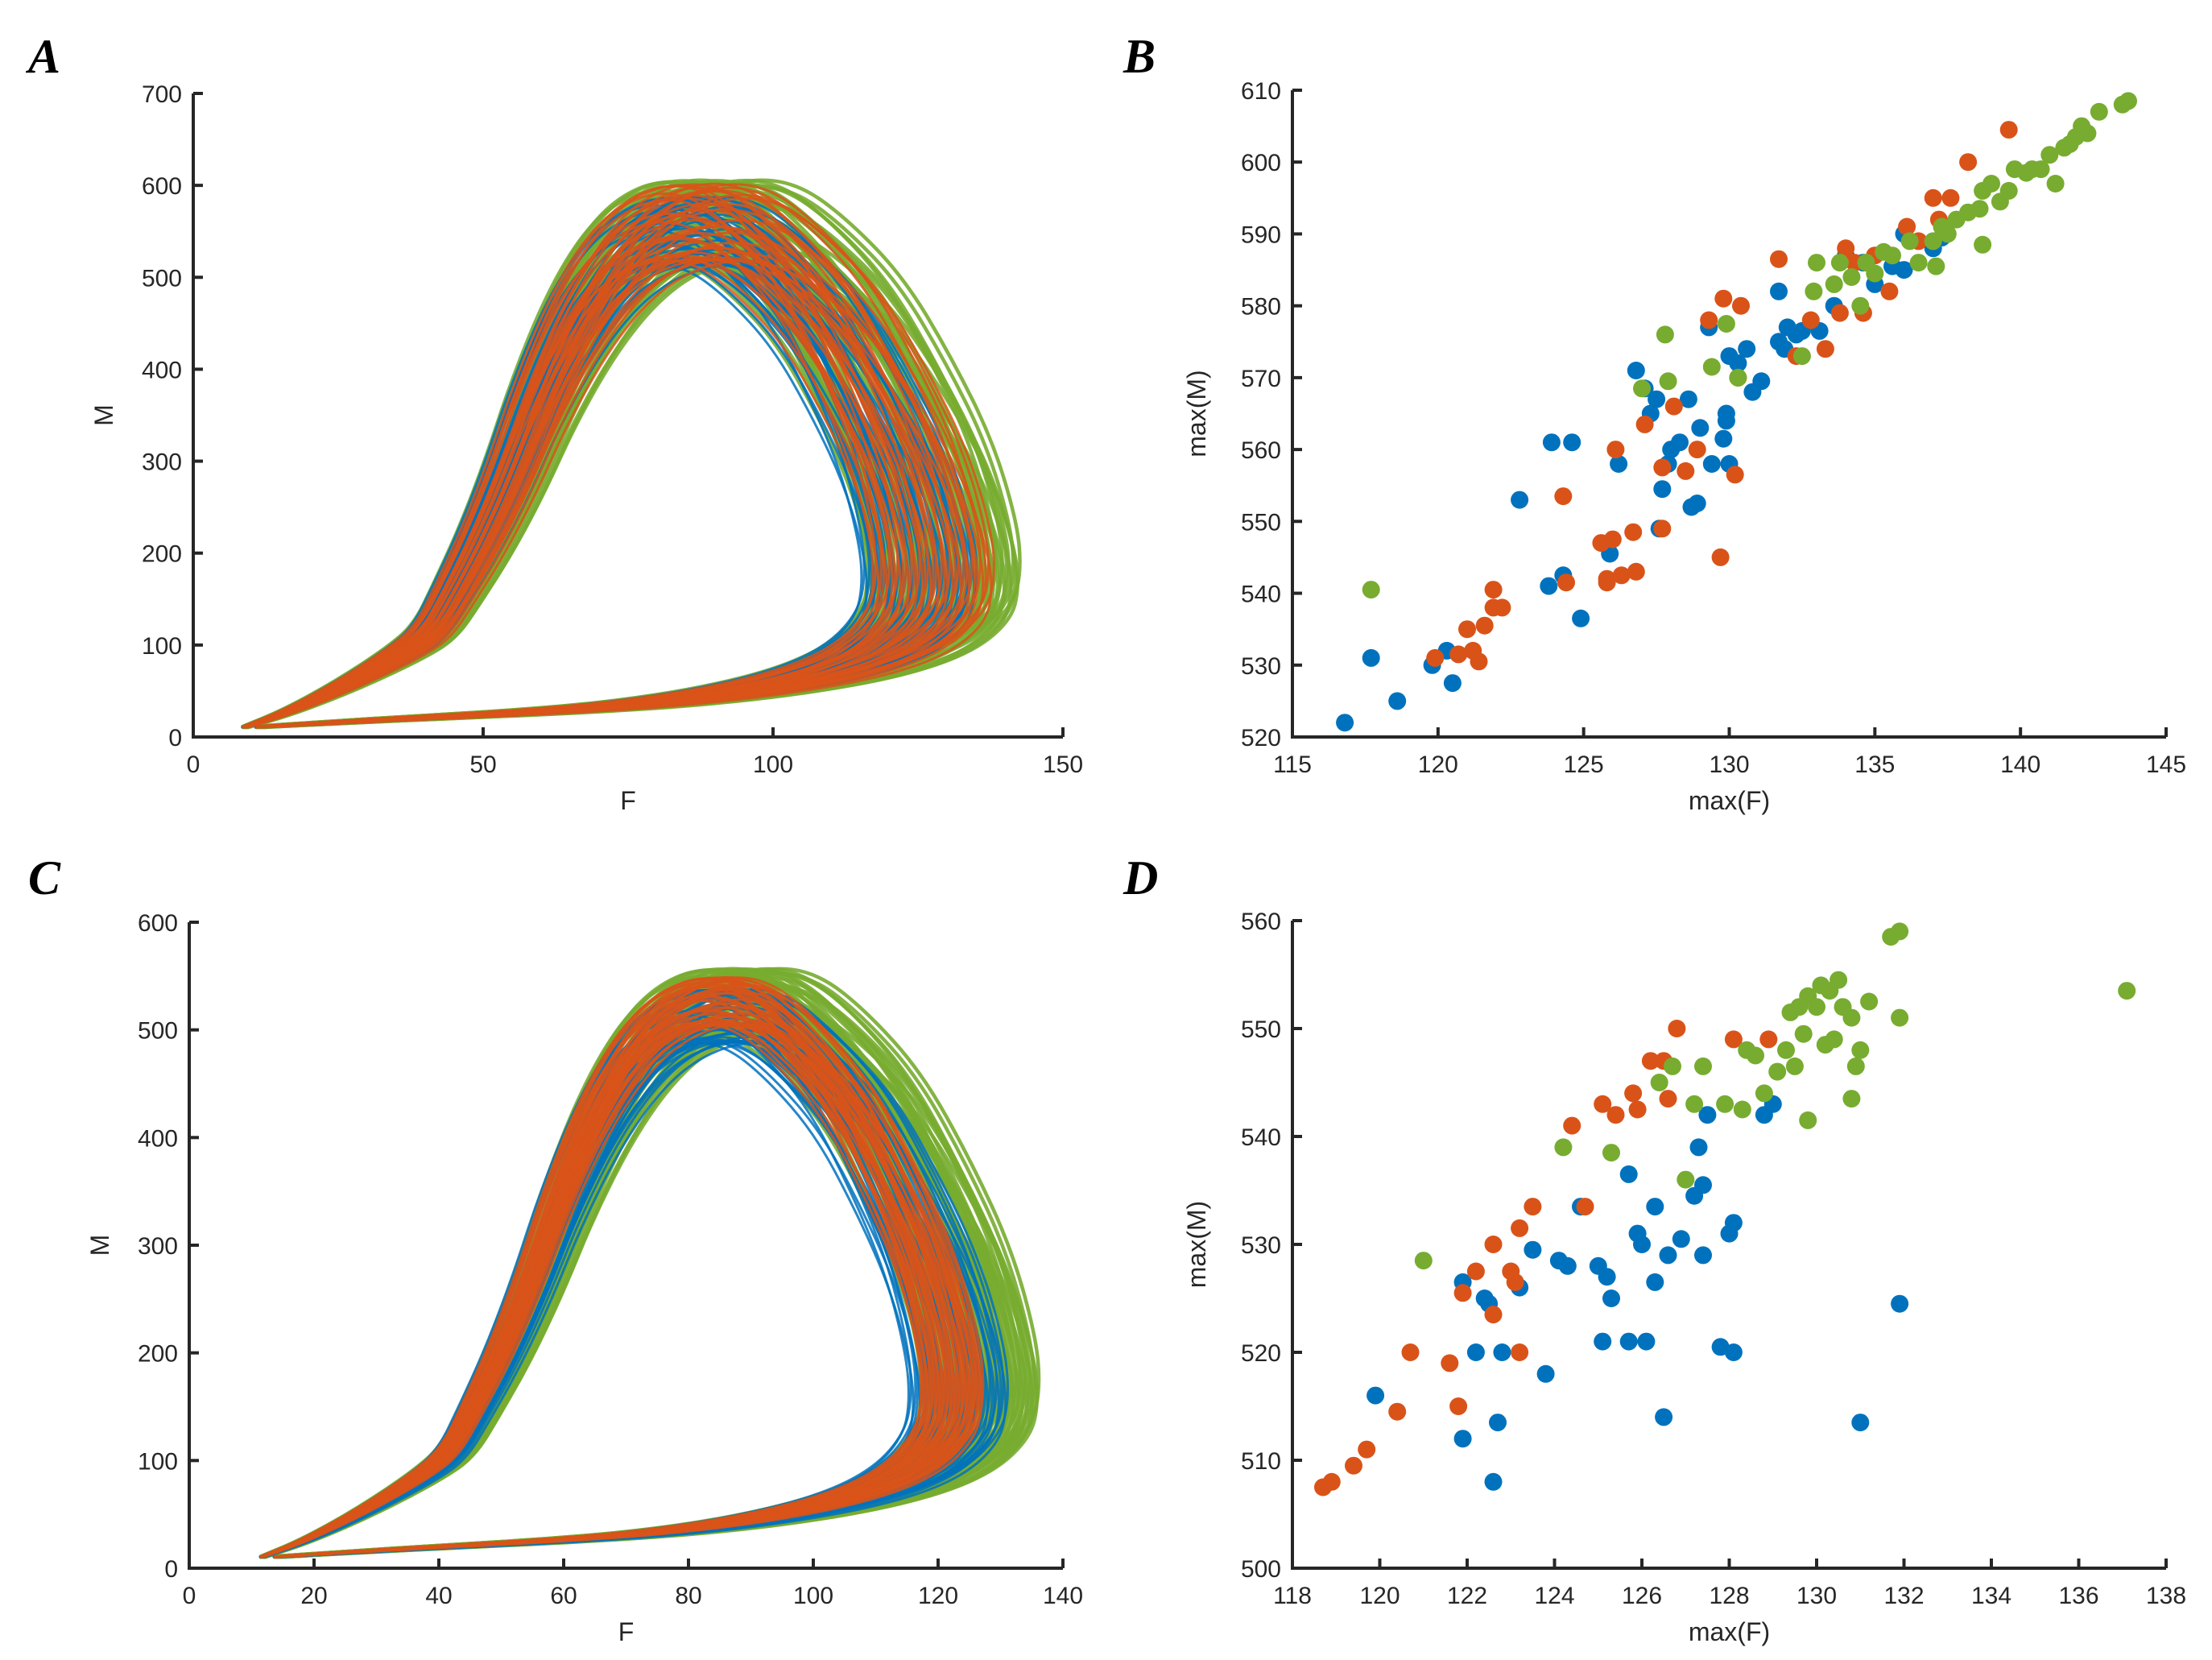  I want to click on x-tick-label: 134, so click(1991, 1596).